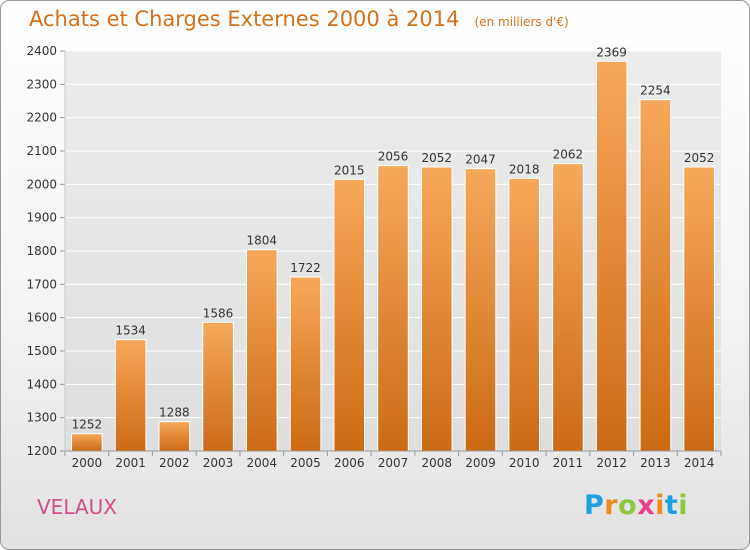 Image resolution: width=750 pixels, height=550 pixels. I want to click on y-tick-label: 1800, so click(41, 251).